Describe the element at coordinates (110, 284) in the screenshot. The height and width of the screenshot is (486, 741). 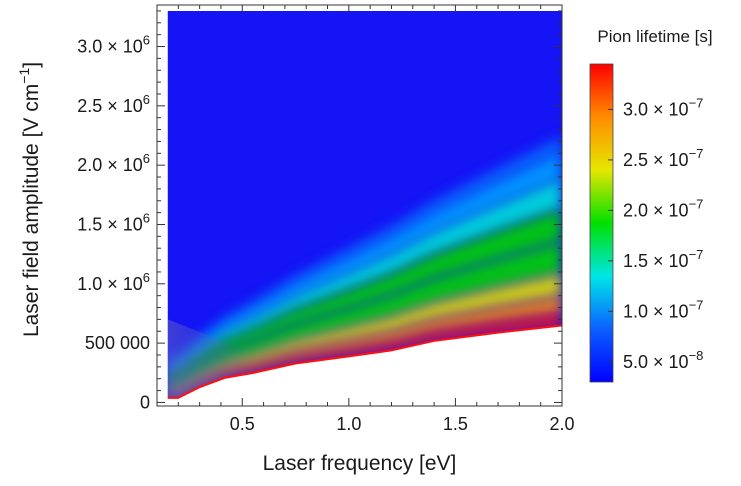
I see `y-tick-mantissa: 1.0 × 10` at that location.